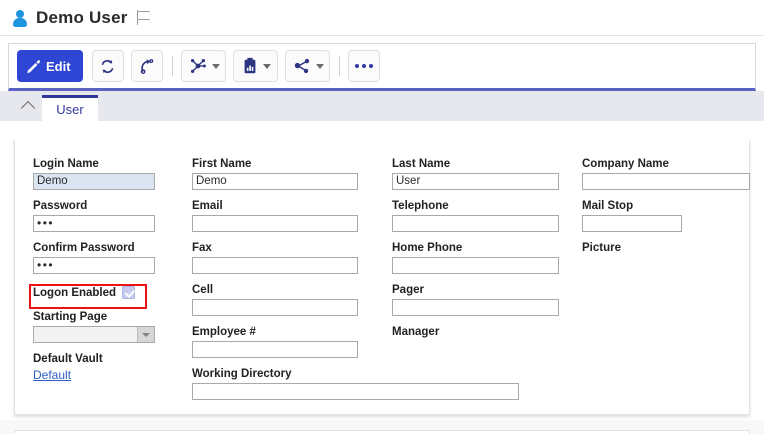  I want to click on telephone-input, so click(475, 223).